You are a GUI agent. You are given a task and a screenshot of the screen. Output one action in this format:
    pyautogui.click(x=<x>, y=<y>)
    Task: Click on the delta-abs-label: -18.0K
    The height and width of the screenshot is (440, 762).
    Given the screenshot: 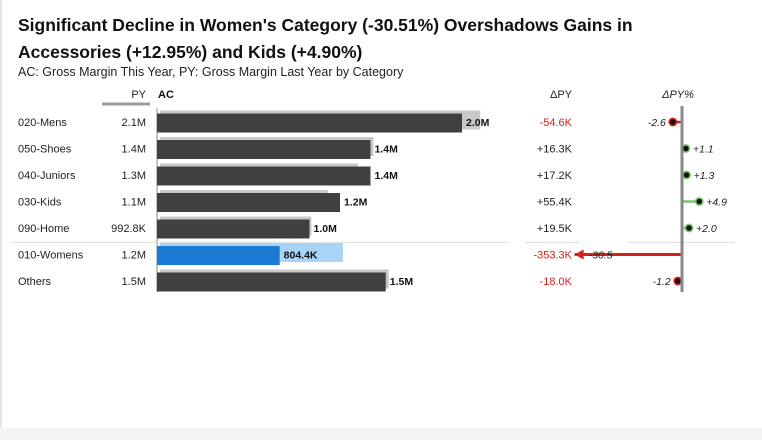 What is the action you would take?
    pyautogui.click(x=556, y=282)
    